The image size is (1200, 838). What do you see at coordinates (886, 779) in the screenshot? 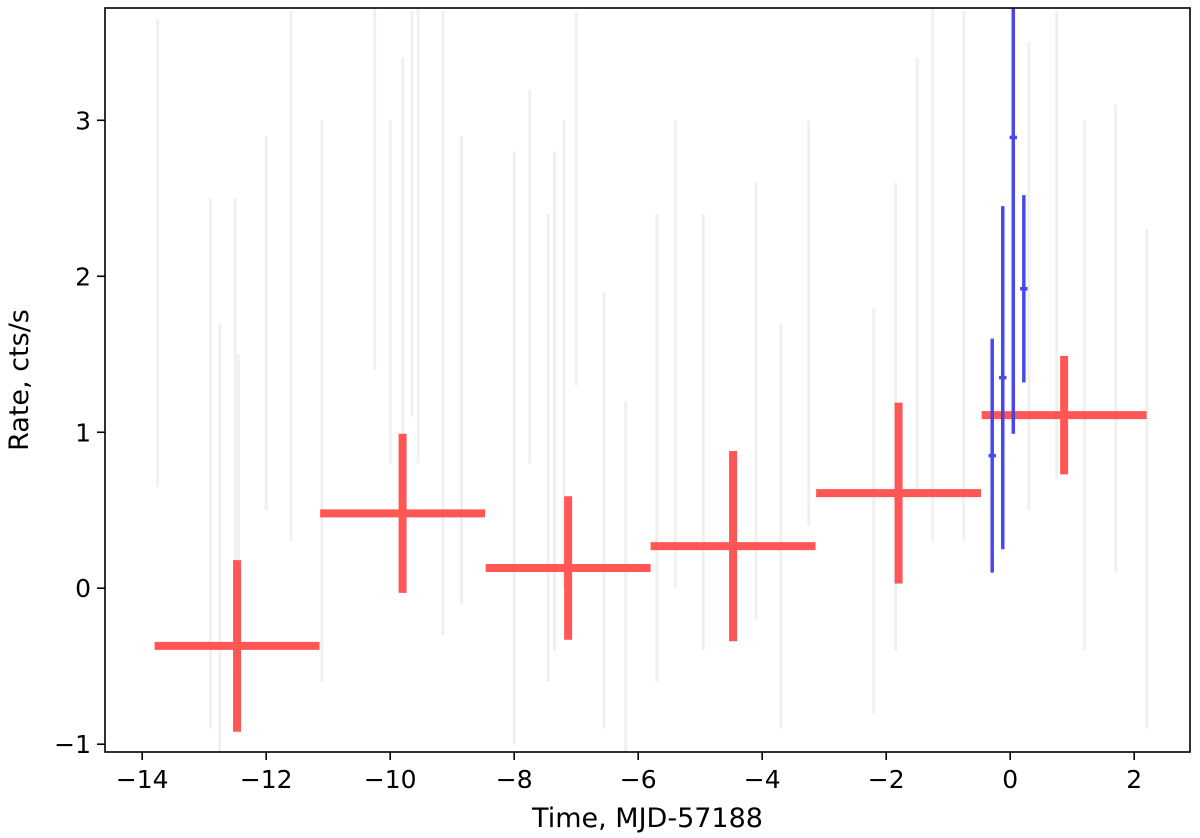
I see `x-tick-label: −2` at bounding box center [886, 779].